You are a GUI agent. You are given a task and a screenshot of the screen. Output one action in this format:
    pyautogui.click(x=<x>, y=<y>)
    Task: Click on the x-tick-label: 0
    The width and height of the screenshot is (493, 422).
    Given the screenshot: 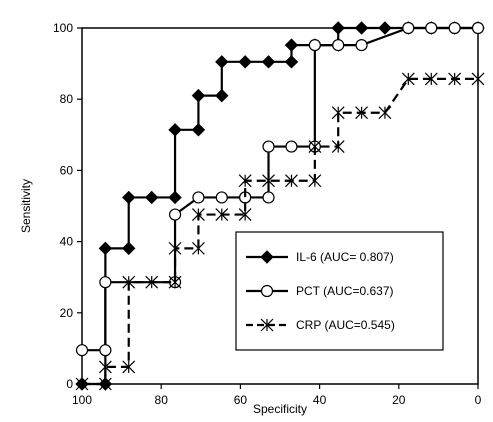 What is the action you would take?
    pyautogui.click(x=478, y=400)
    